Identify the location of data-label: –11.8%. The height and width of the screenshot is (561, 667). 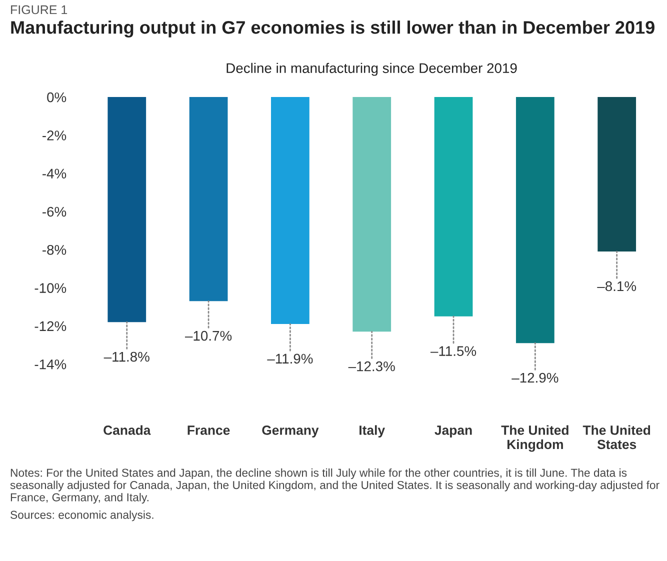
(127, 357).